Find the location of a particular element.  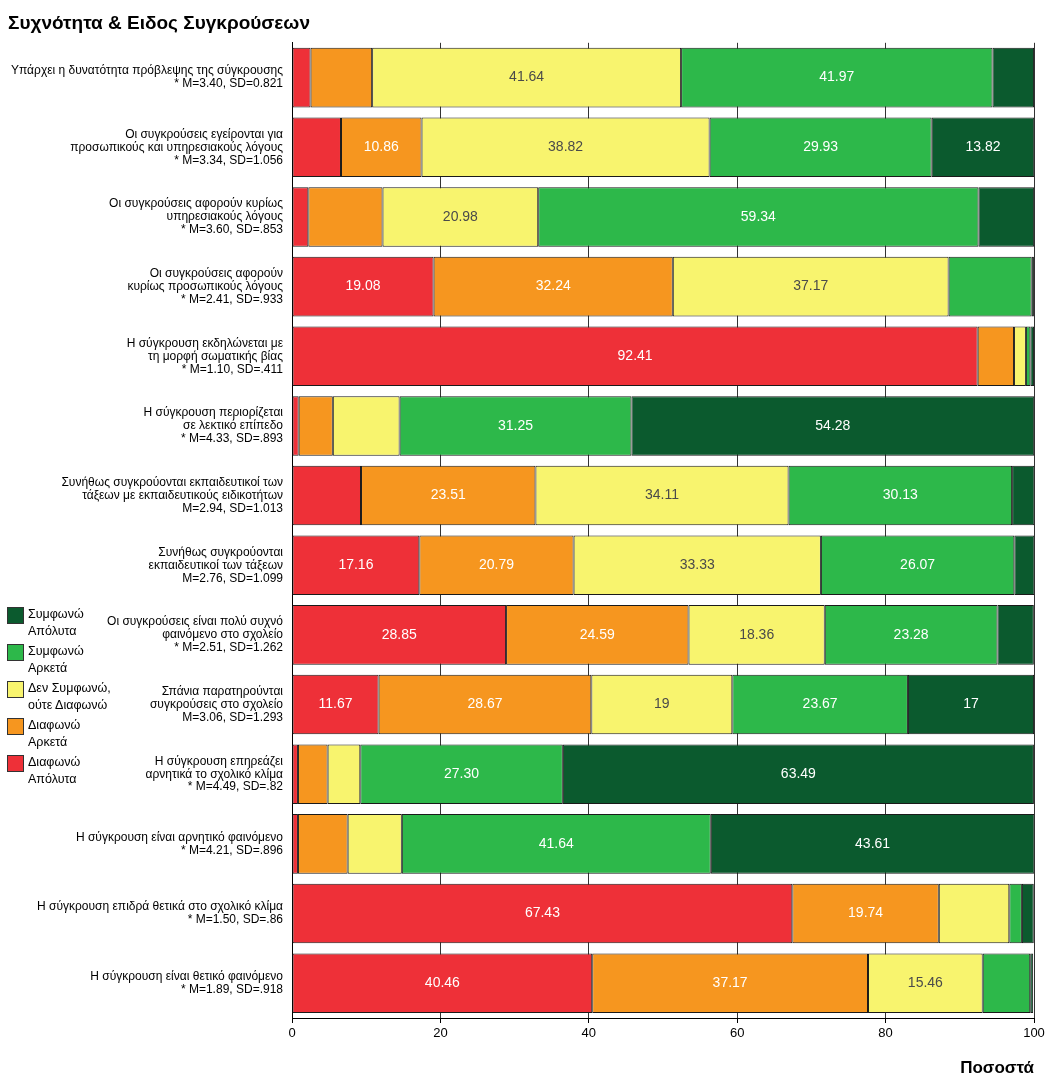

data-label: 63.49 is located at coordinates (798, 773).